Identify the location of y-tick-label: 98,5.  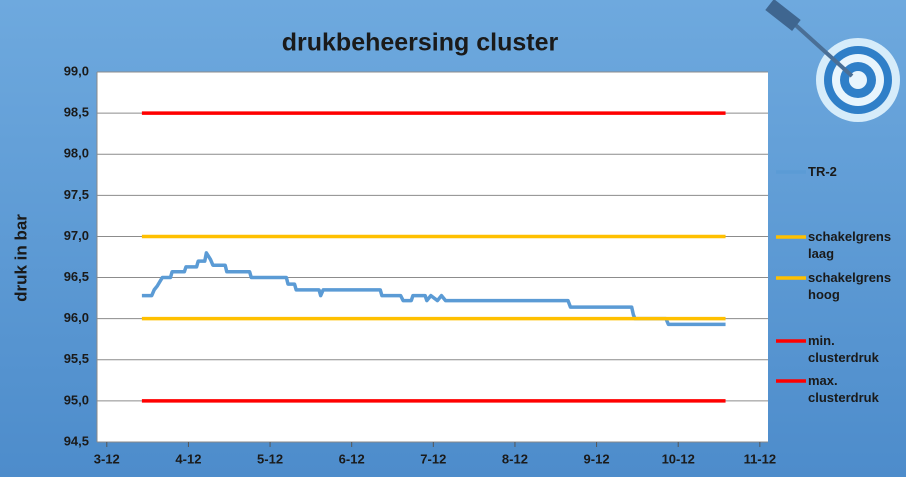
(76, 112).